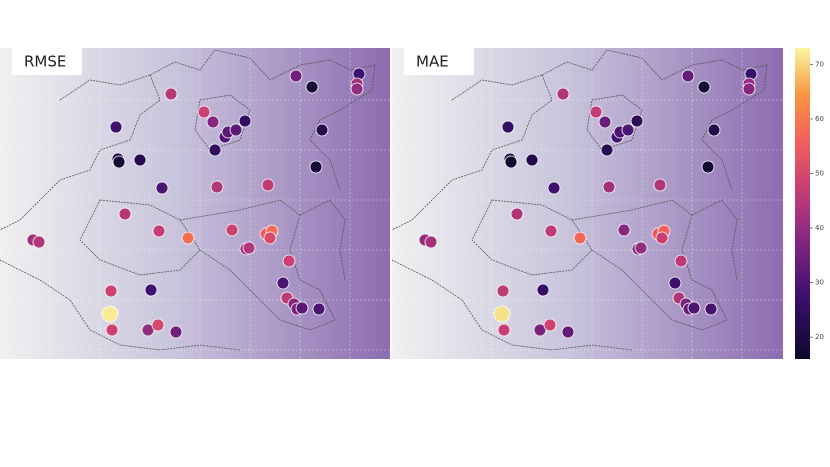  I want to click on colorbar-tick-label: 20, so click(819, 337).